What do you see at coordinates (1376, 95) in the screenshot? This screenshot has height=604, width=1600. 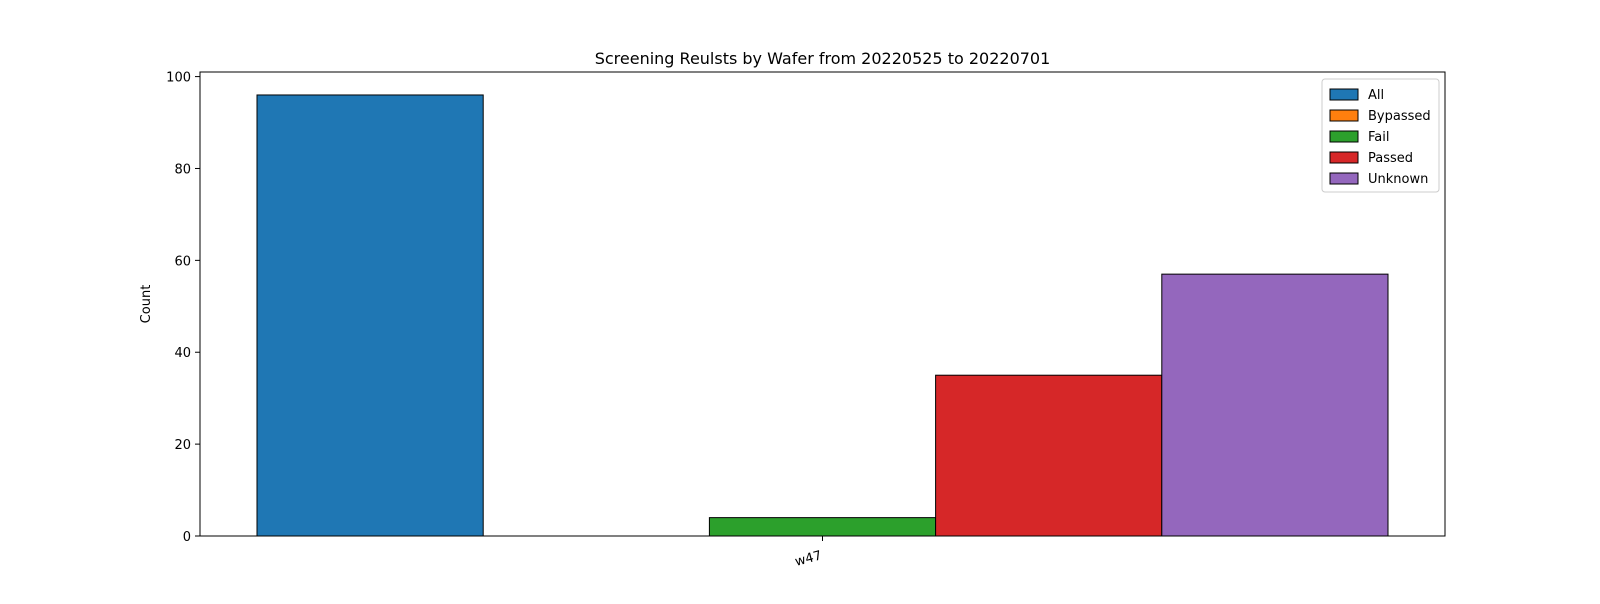 I see `legend-label-all: All` at bounding box center [1376, 95].